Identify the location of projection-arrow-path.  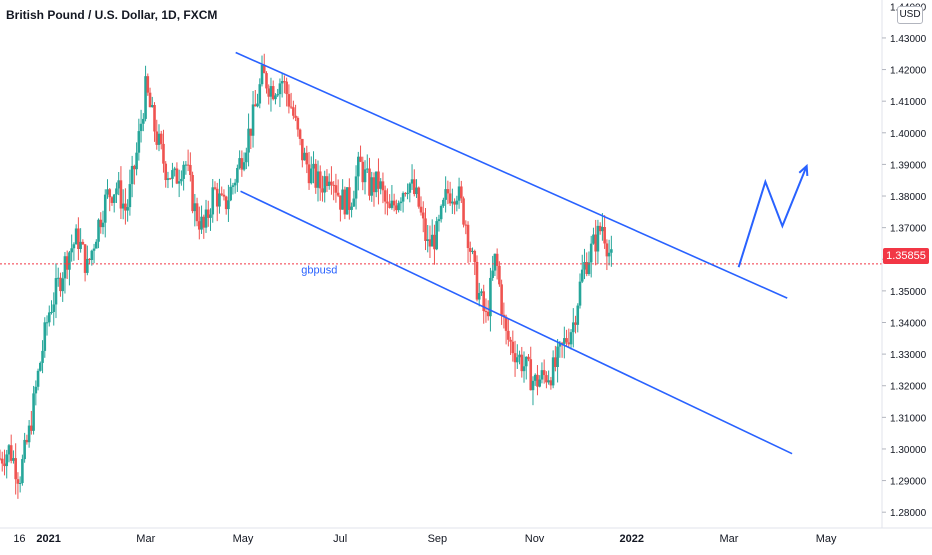
(772, 216).